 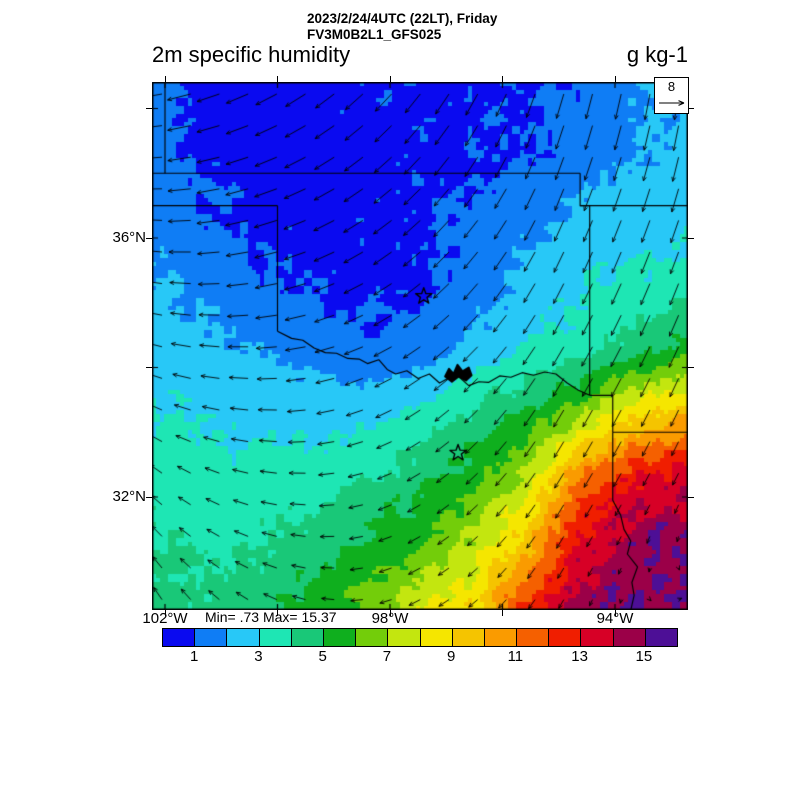 What do you see at coordinates (251, 54) in the screenshot?
I see `field-title: 2m specific humidity` at bounding box center [251, 54].